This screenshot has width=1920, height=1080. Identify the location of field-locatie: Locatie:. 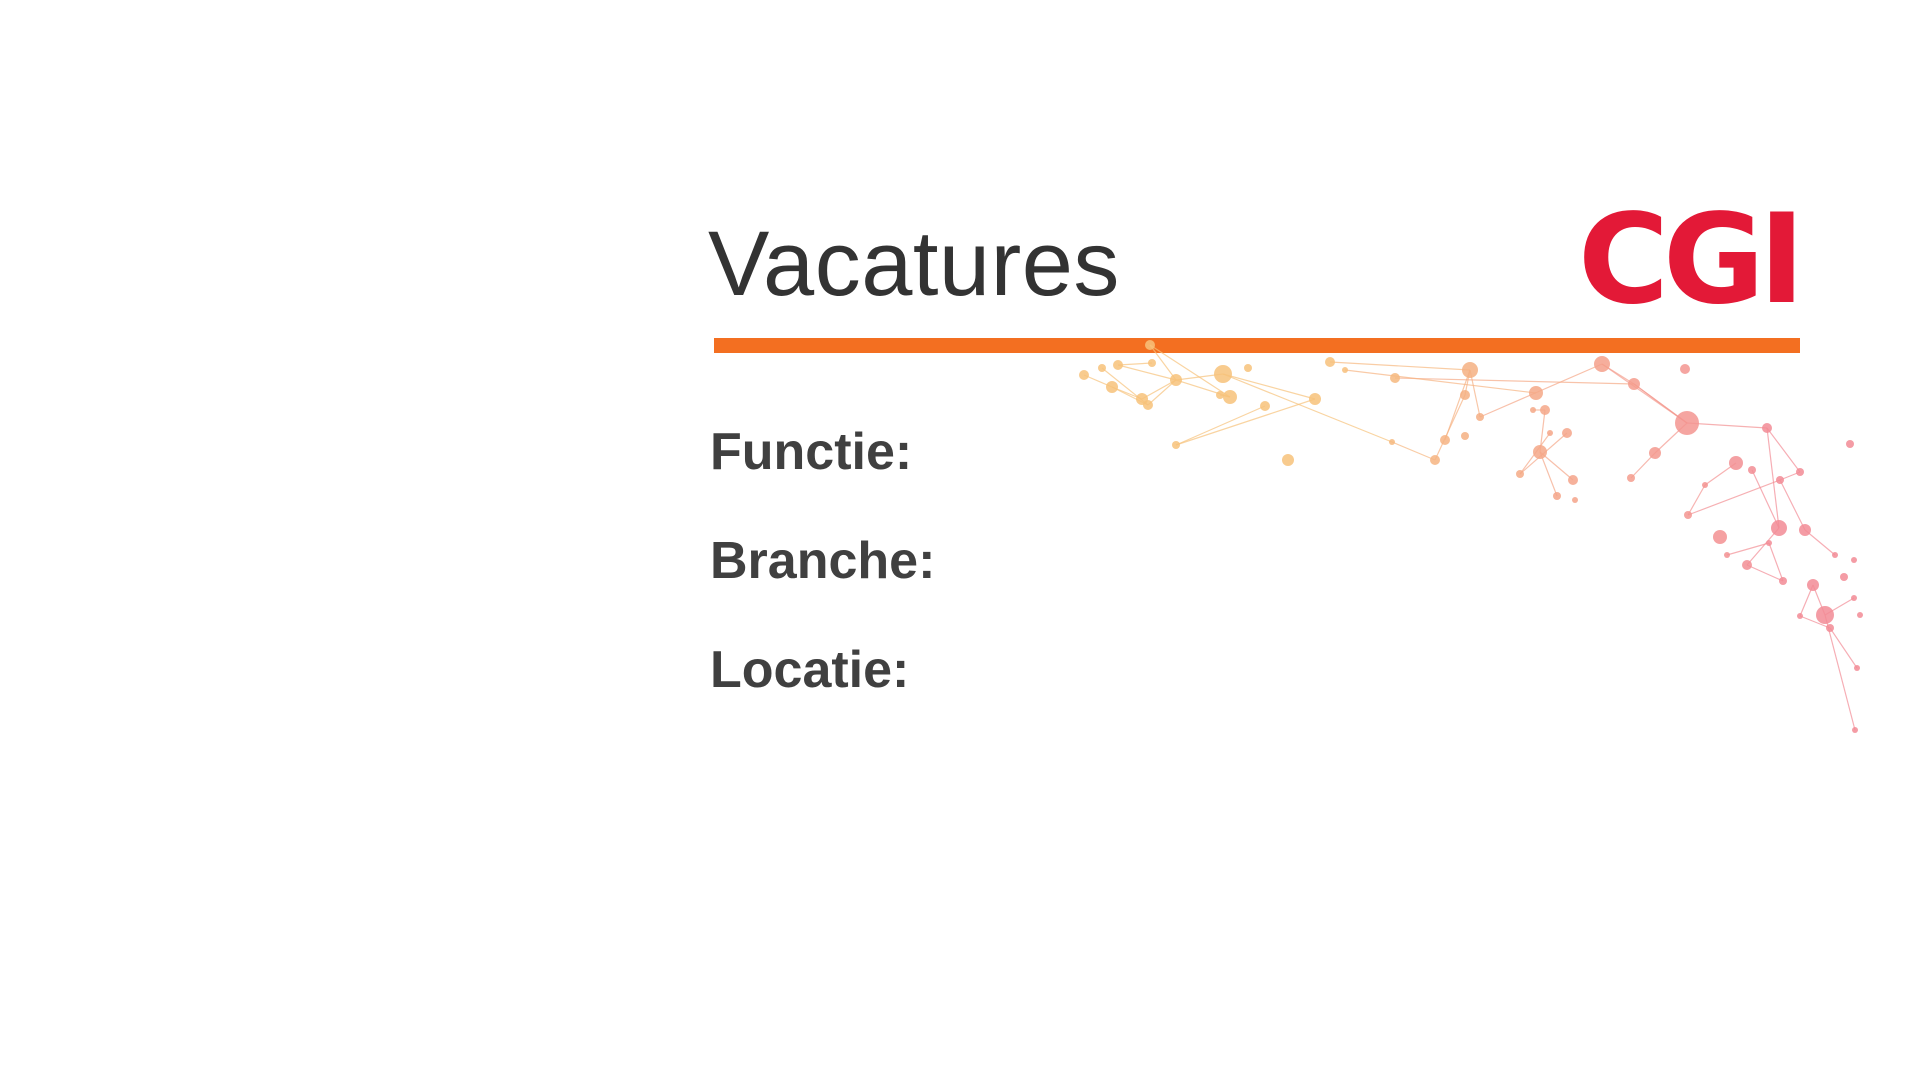
(810, 670).